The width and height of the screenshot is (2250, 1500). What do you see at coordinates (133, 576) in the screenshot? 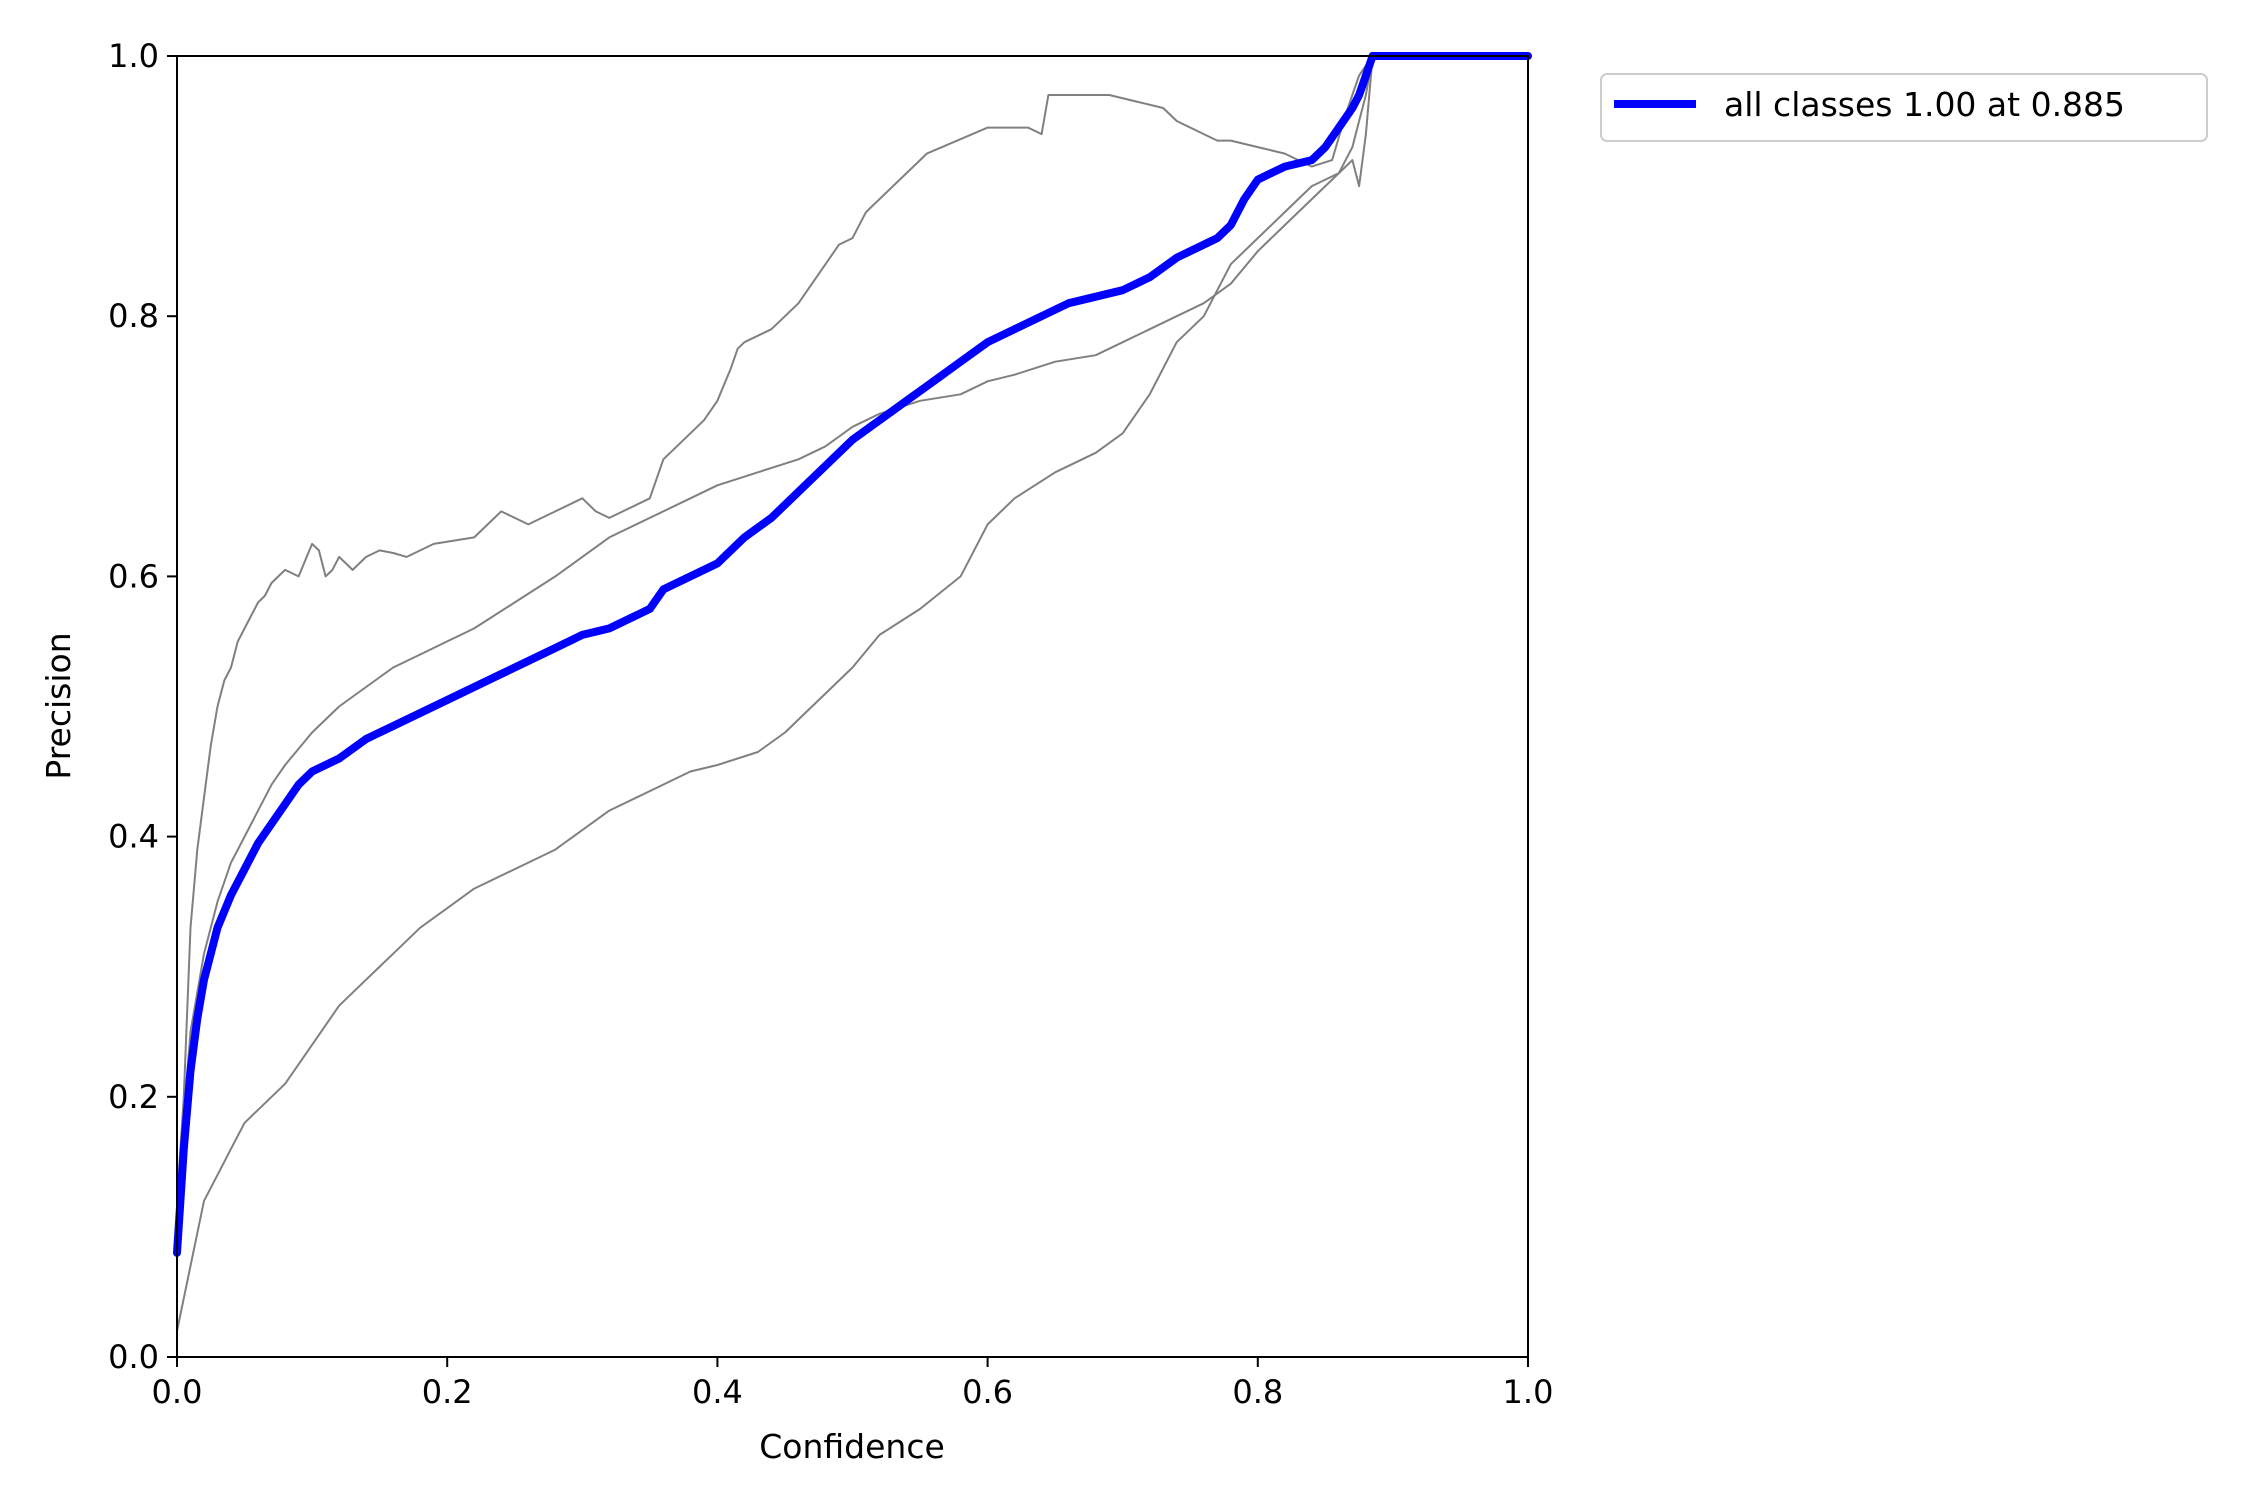
I see `y-tick-label: 0.6` at bounding box center [133, 576].